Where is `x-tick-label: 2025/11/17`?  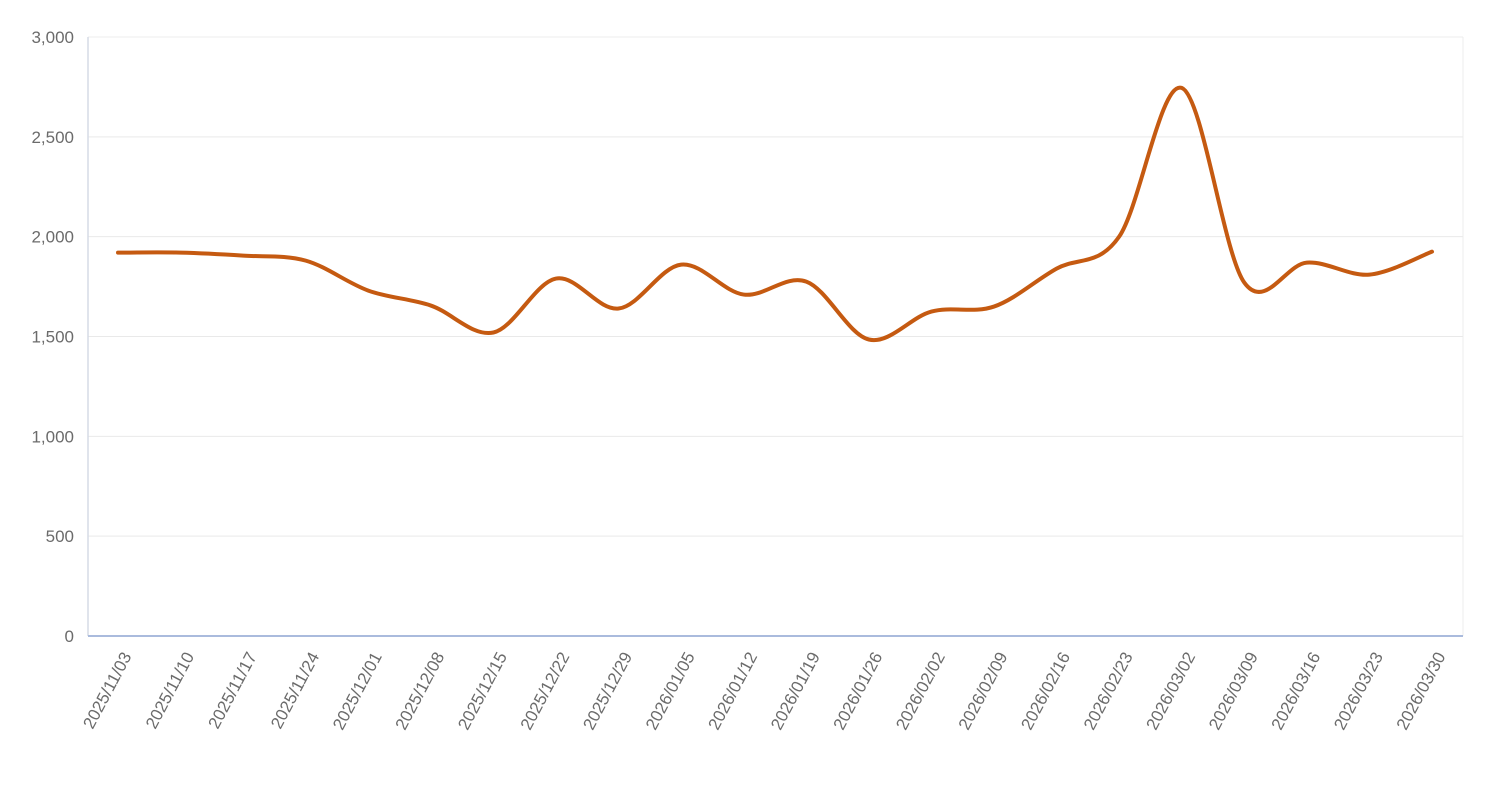
x-tick-label: 2025/11/17 is located at coordinates (233, 690).